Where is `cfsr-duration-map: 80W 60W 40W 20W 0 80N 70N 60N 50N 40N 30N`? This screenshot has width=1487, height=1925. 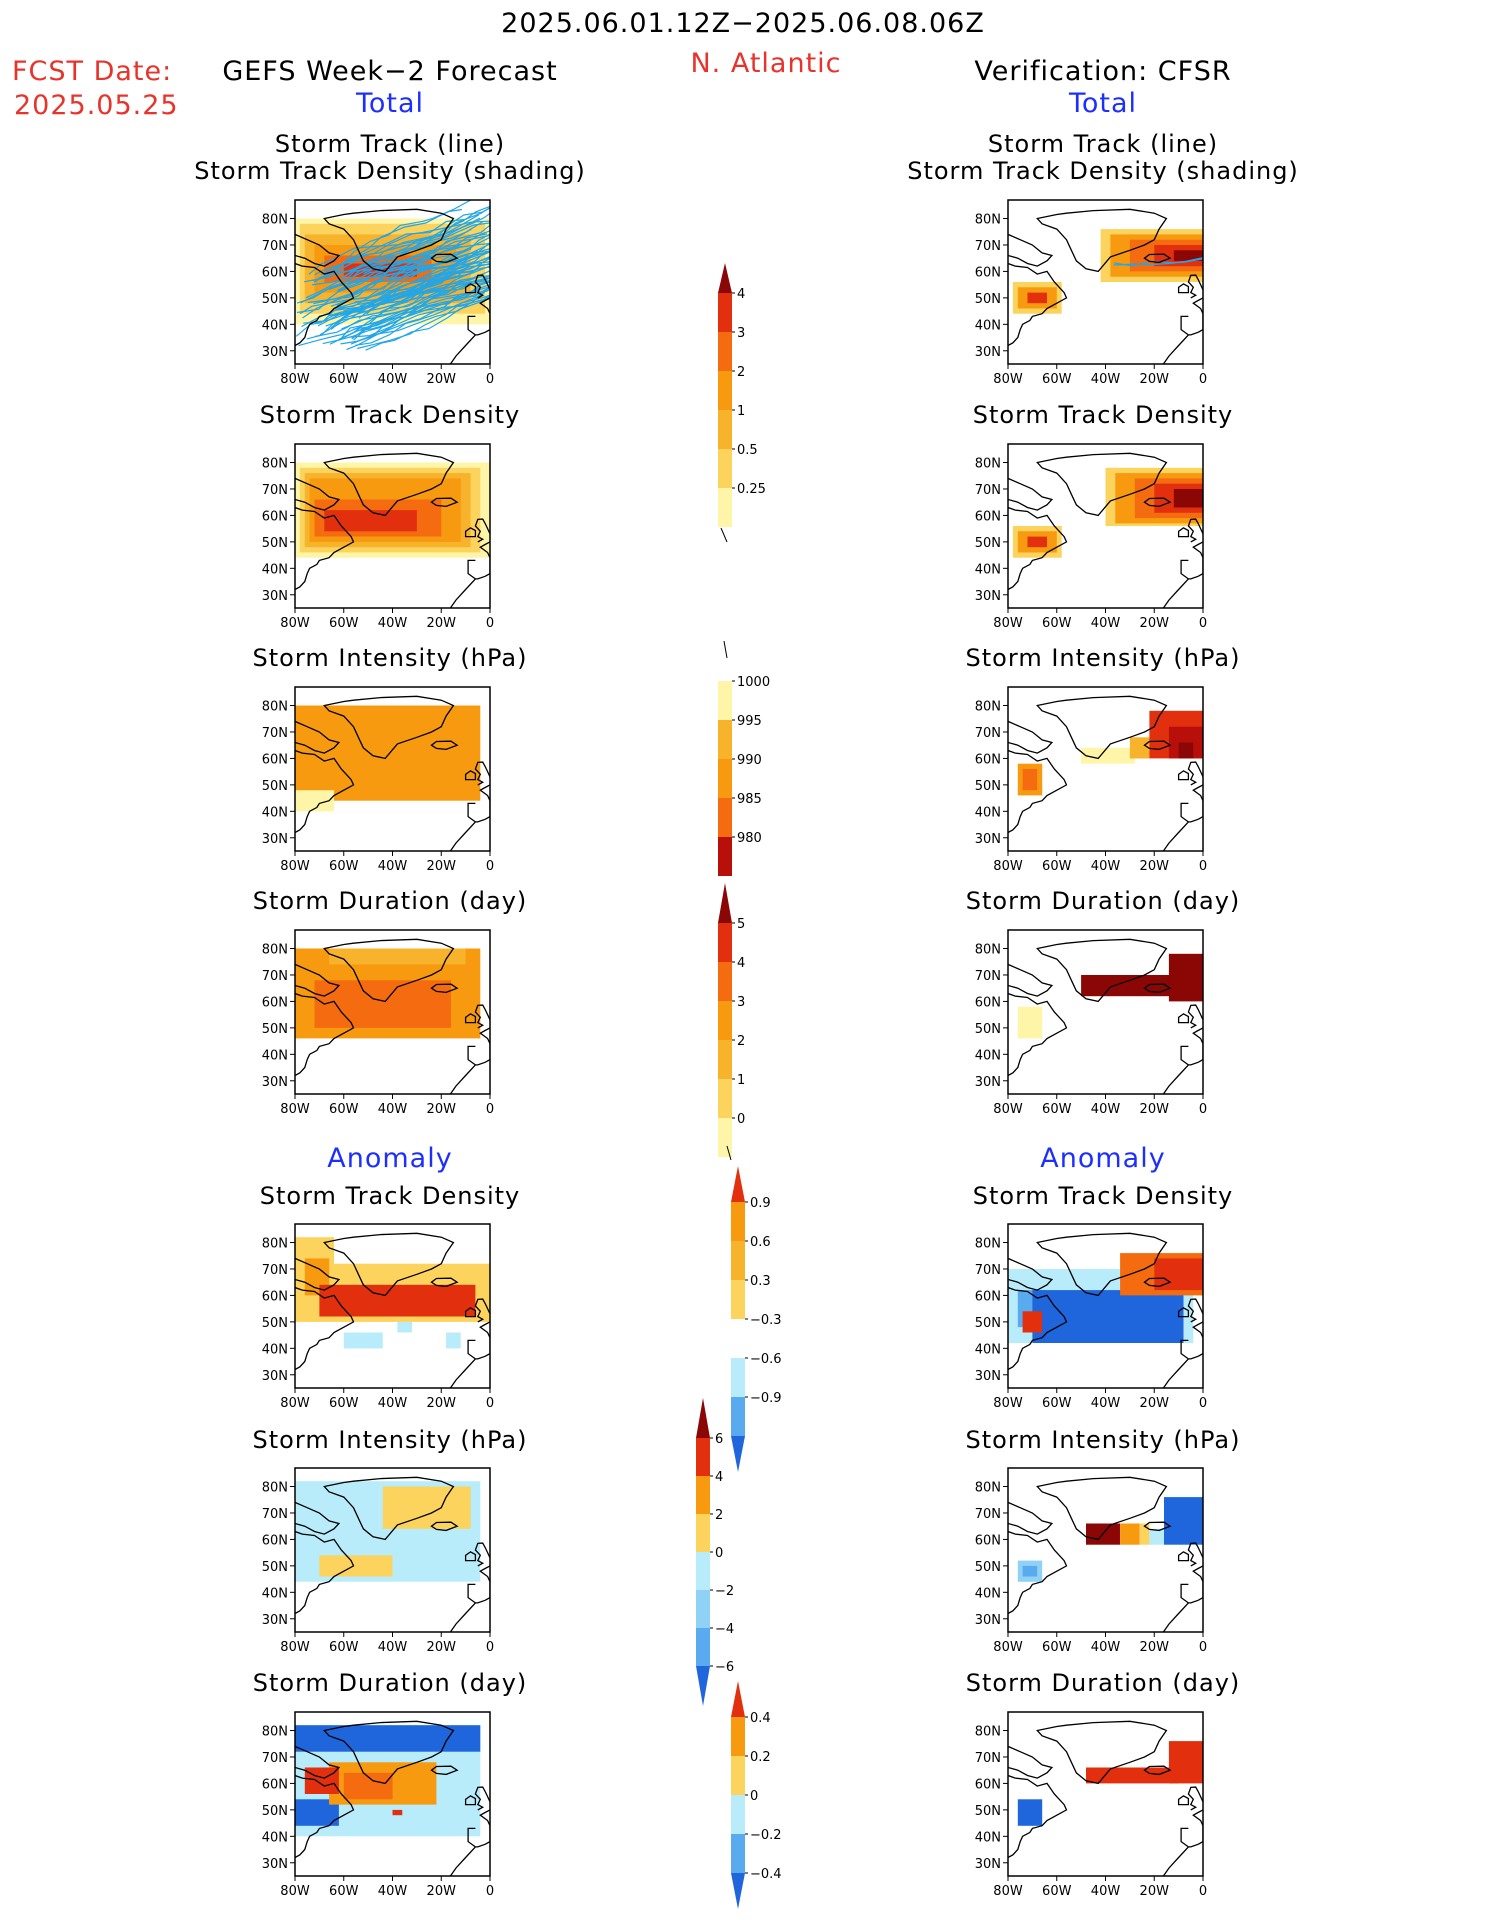 cfsr-duration-map: 80W 60W 40W 20W 0 80N 70N 60N 50N 40N 30N is located at coordinates (1091, 1023).